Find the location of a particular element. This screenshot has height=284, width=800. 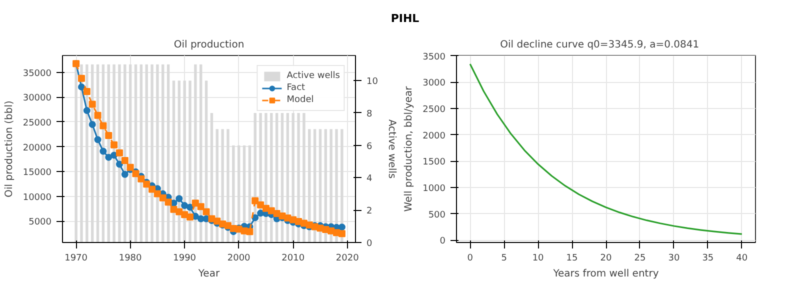

y-tick-label: 2000 is located at coordinates (434, 136).